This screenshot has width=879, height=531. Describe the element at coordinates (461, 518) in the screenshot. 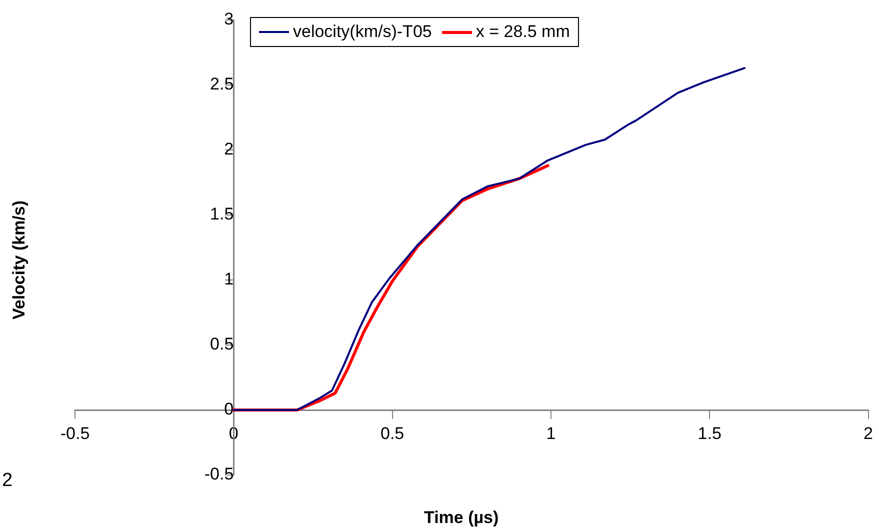

I see `x-axis-title: Time (µs)` at that location.